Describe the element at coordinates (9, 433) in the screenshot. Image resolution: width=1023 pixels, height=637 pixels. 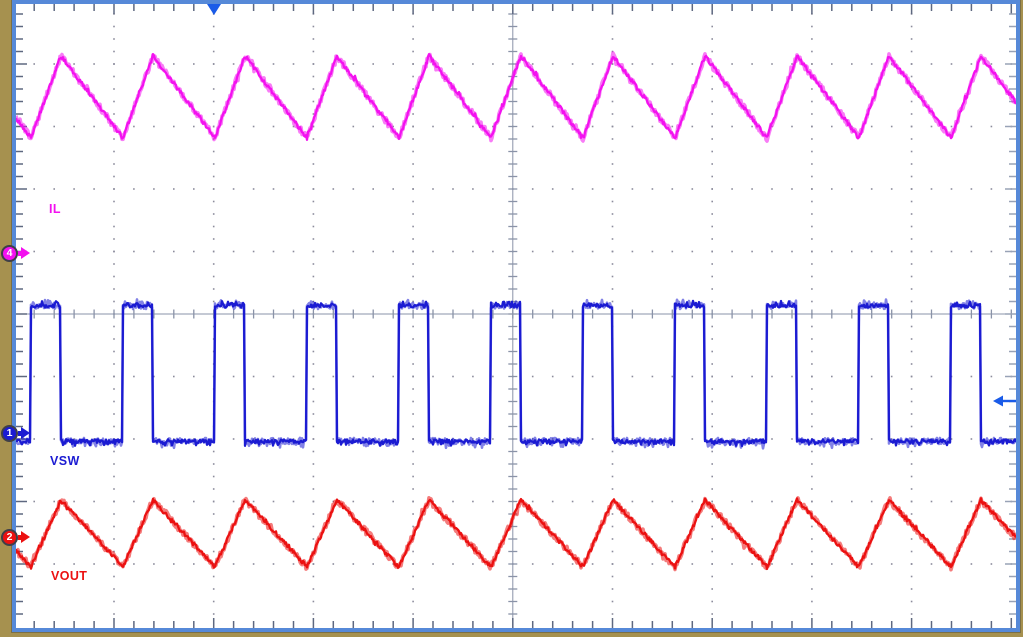
I see `channel-1-badge: 1` at that location.